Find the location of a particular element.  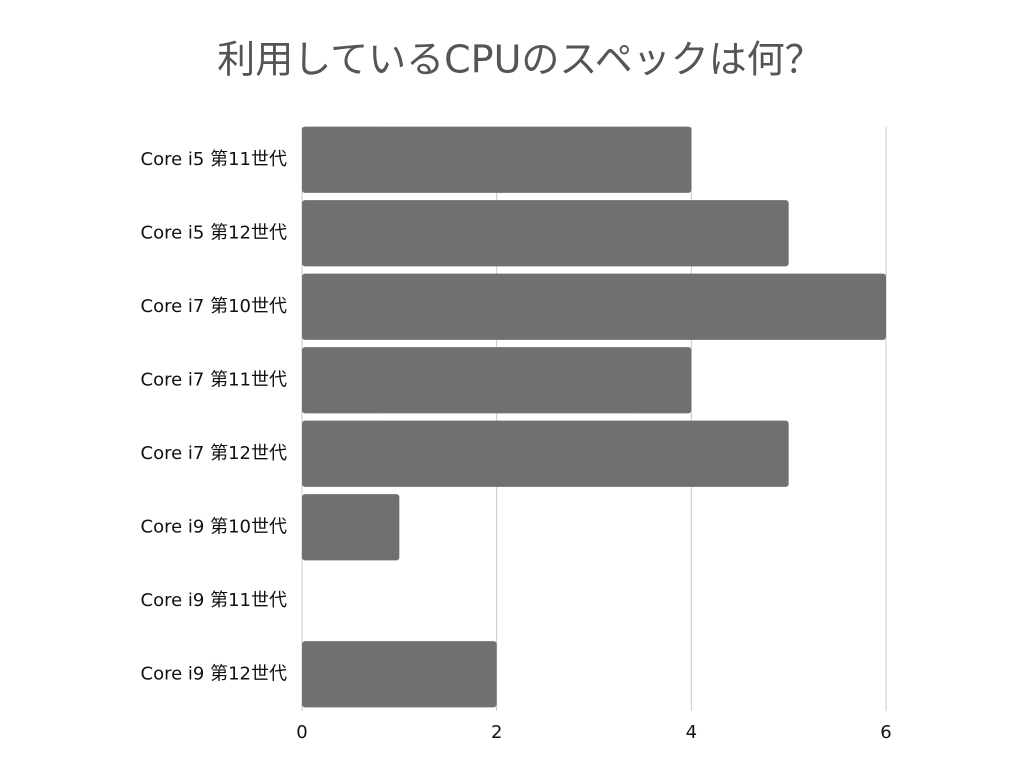

y-tick-label: Core i7 第11世代 is located at coordinates (214, 379).